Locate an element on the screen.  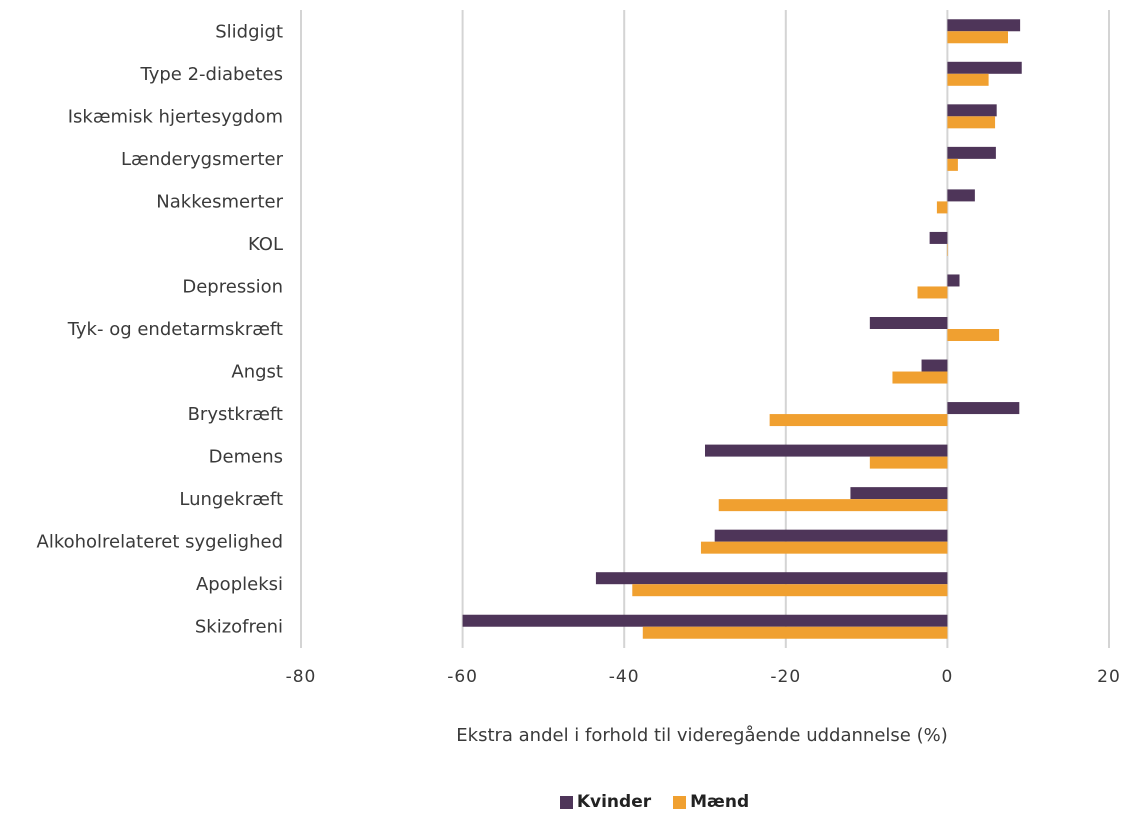
x-tick-label: -40 is located at coordinates (624, 677).